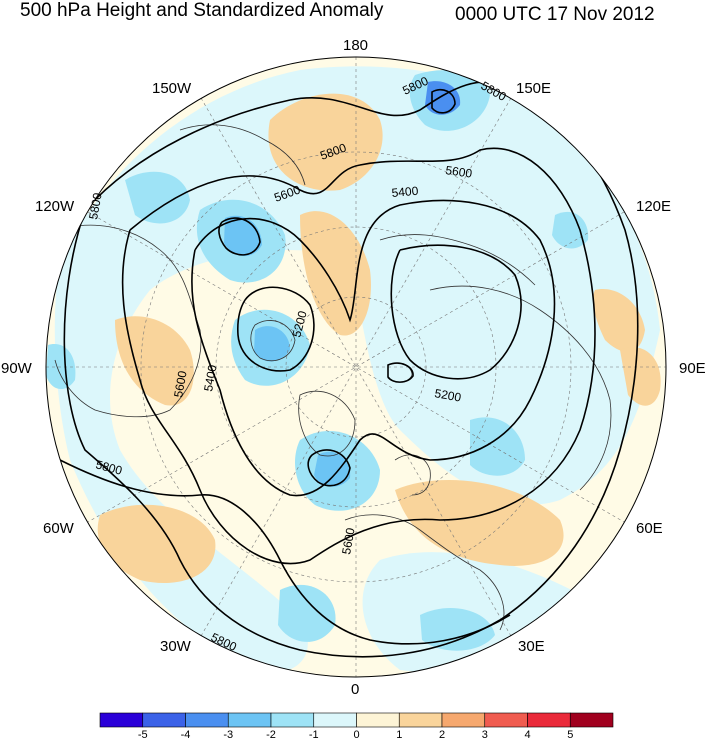 The image size is (709, 740). I want to click on coastline-alaska, so click(242, 155).